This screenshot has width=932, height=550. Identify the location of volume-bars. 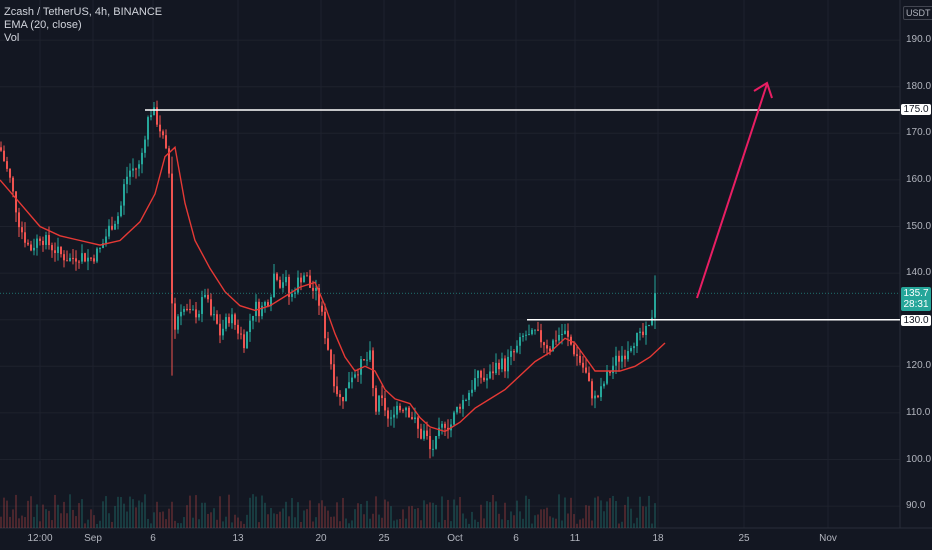
(328, 511).